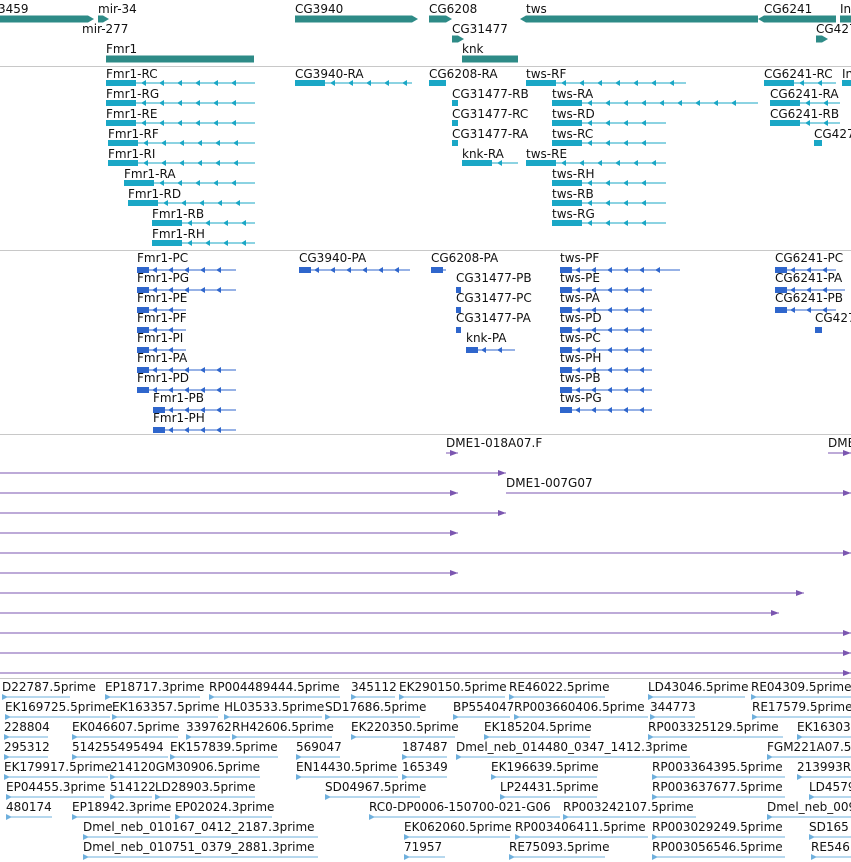 Image resolution: width=851 pixels, height=862 pixels. I want to click on transcript-label: CG31477-RA, so click(490, 134).